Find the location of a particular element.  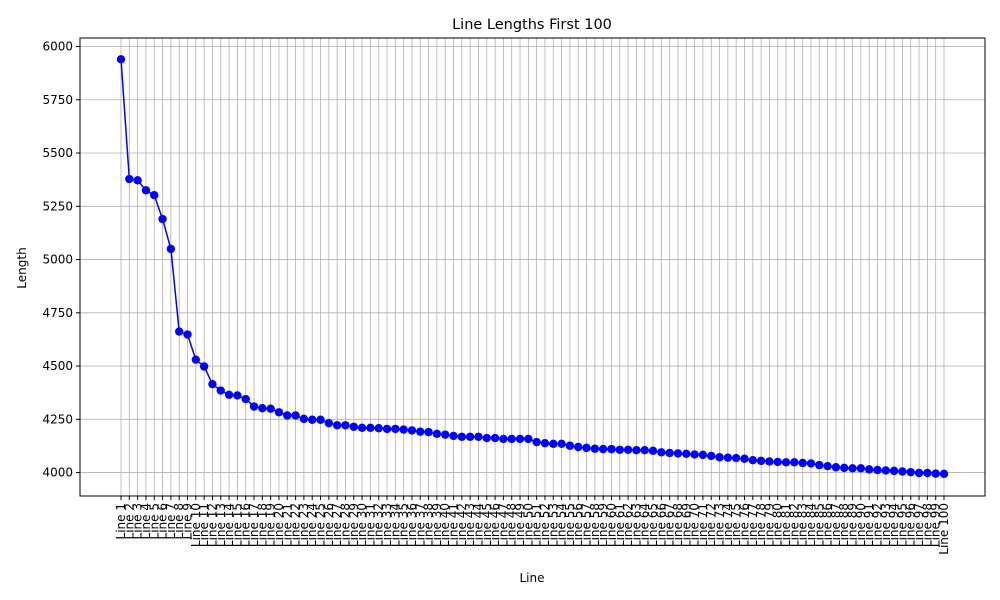

x-tick-label: Line 96 is located at coordinates (911, 525).